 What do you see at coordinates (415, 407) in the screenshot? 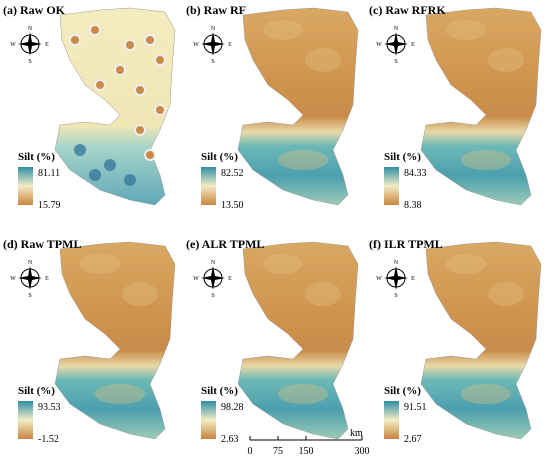
I see `legend-max: 91.51` at bounding box center [415, 407].